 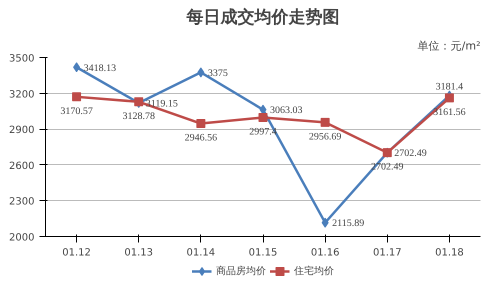 What do you see at coordinates (100, 68) in the screenshot?
I see `data-label: 3418.13` at bounding box center [100, 68].